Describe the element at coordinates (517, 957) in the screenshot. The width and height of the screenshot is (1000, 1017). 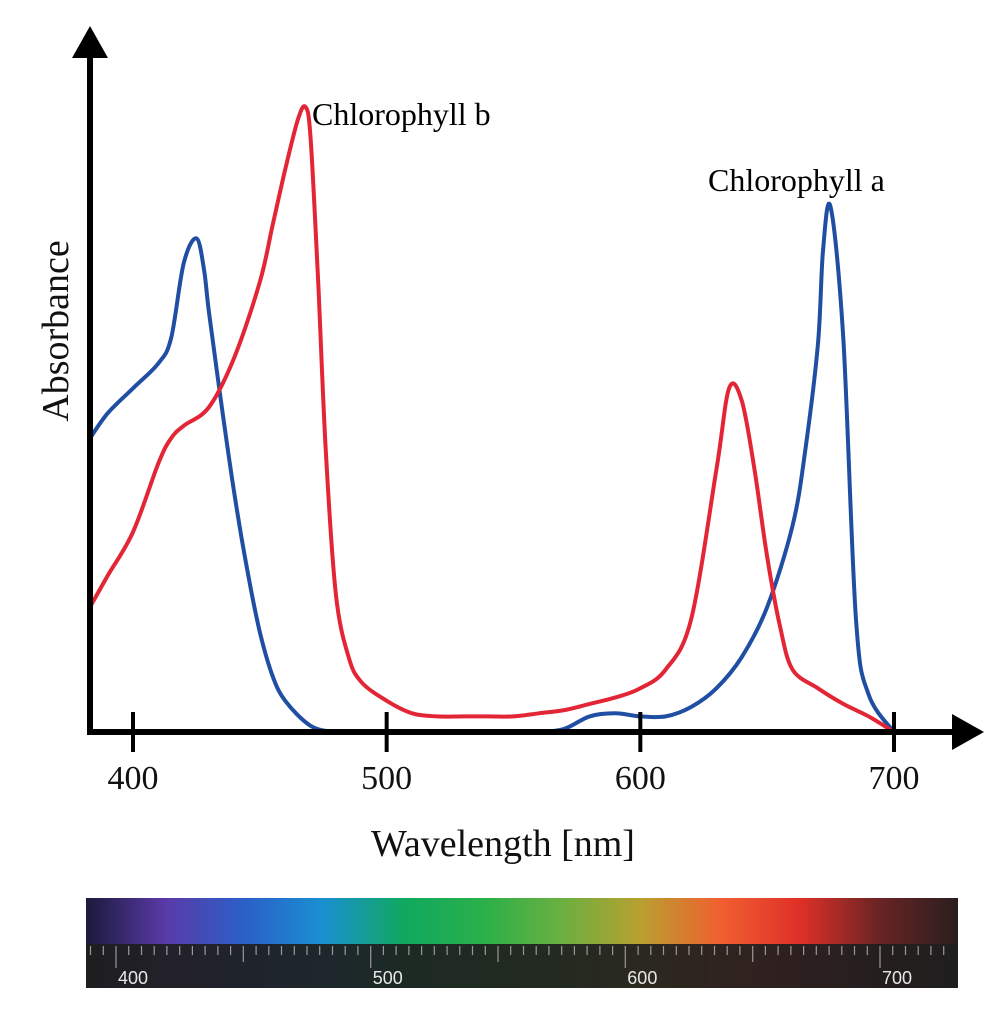
I see `spectrum-scale-ticks` at that location.